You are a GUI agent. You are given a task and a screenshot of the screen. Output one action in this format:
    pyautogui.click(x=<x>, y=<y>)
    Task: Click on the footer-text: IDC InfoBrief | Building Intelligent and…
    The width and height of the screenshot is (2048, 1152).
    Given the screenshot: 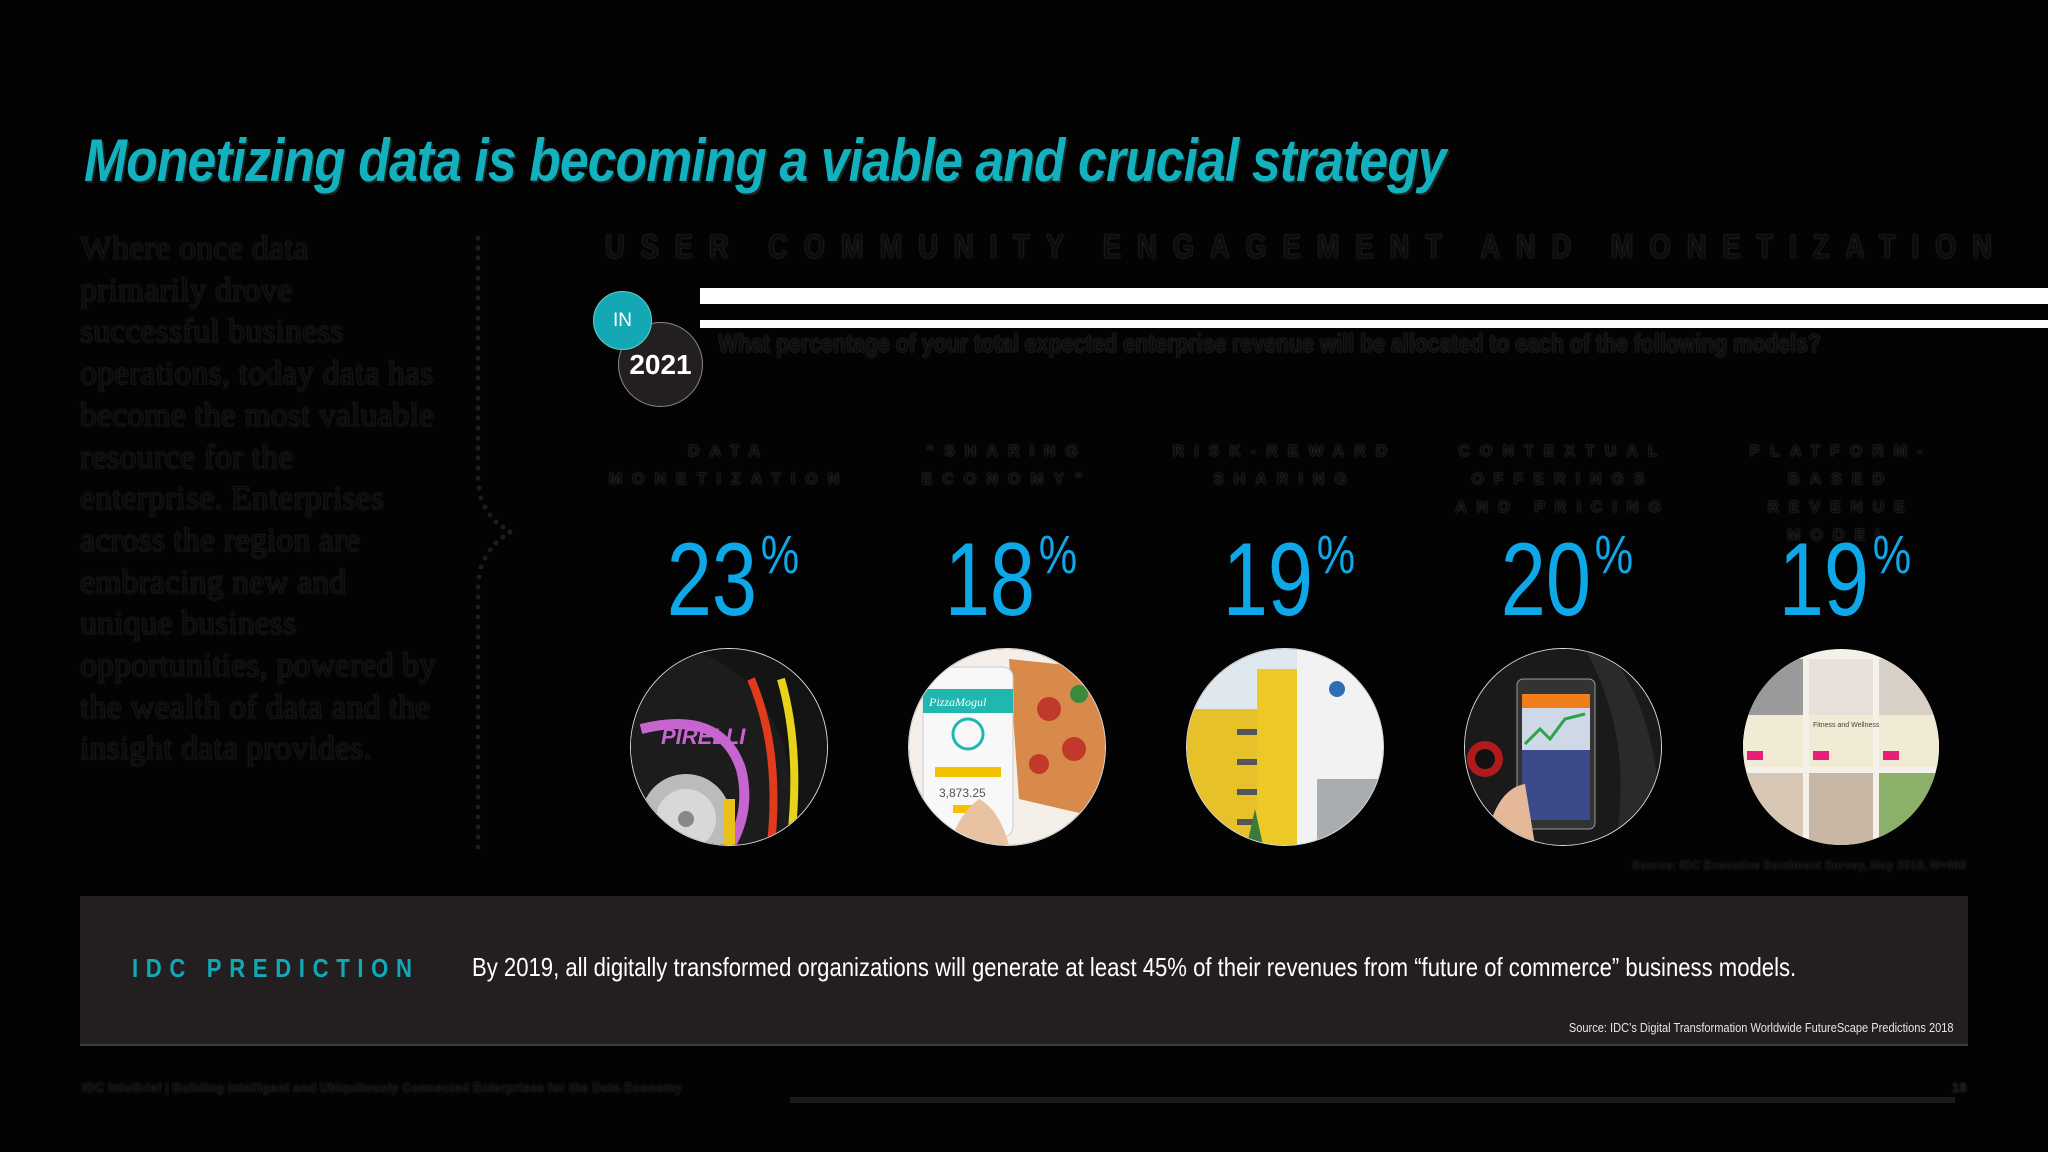 What is the action you would take?
    pyautogui.click(x=382, y=1087)
    